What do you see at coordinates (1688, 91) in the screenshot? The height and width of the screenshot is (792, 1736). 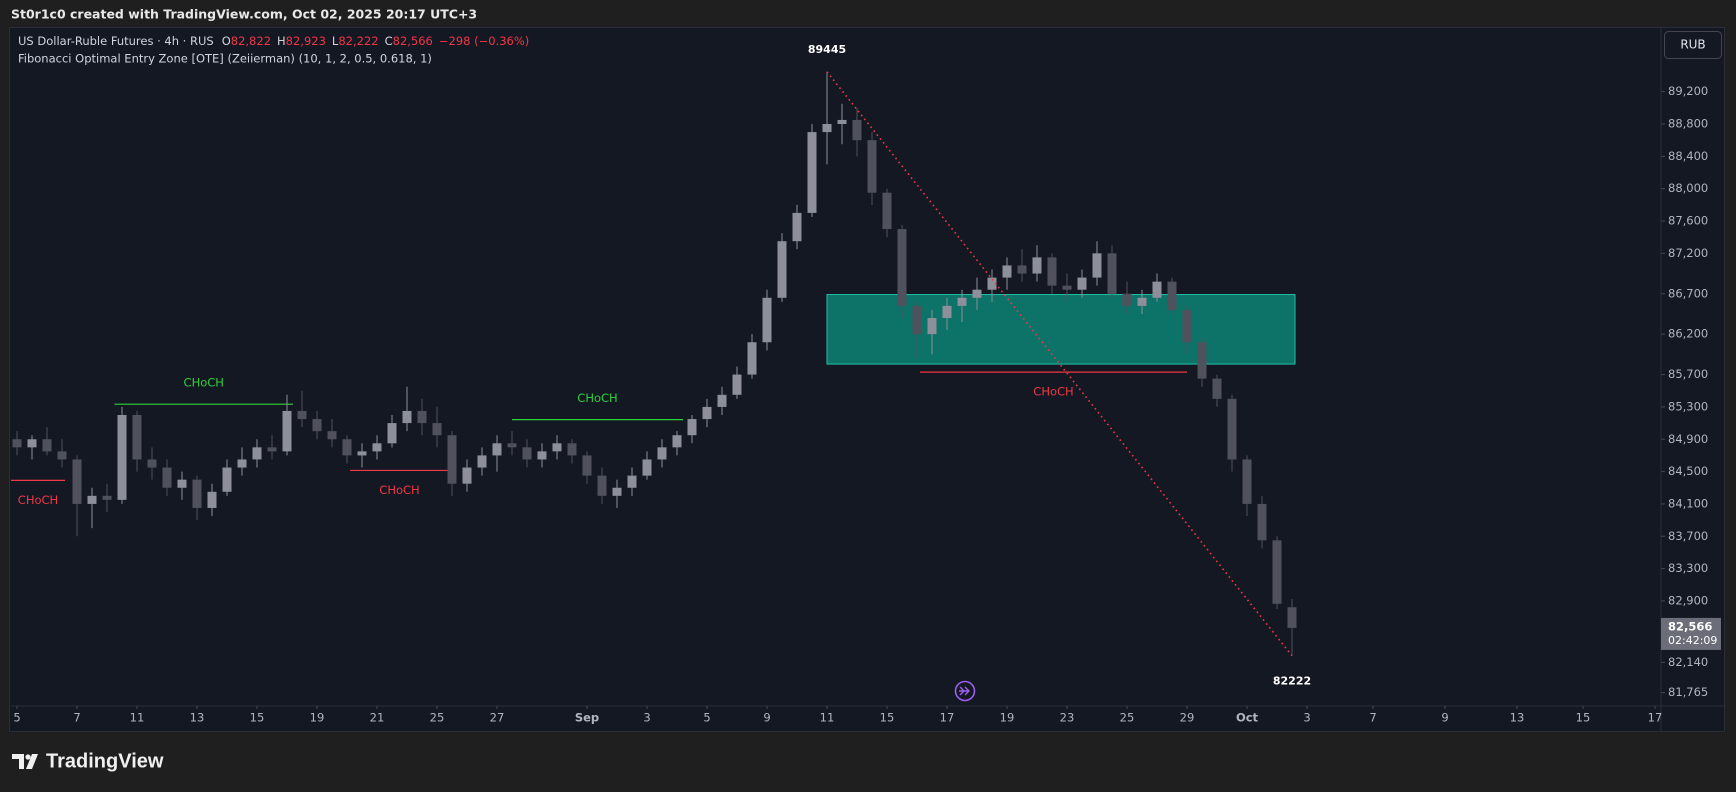 I see `y-tick-label: 89,200` at bounding box center [1688, 91].